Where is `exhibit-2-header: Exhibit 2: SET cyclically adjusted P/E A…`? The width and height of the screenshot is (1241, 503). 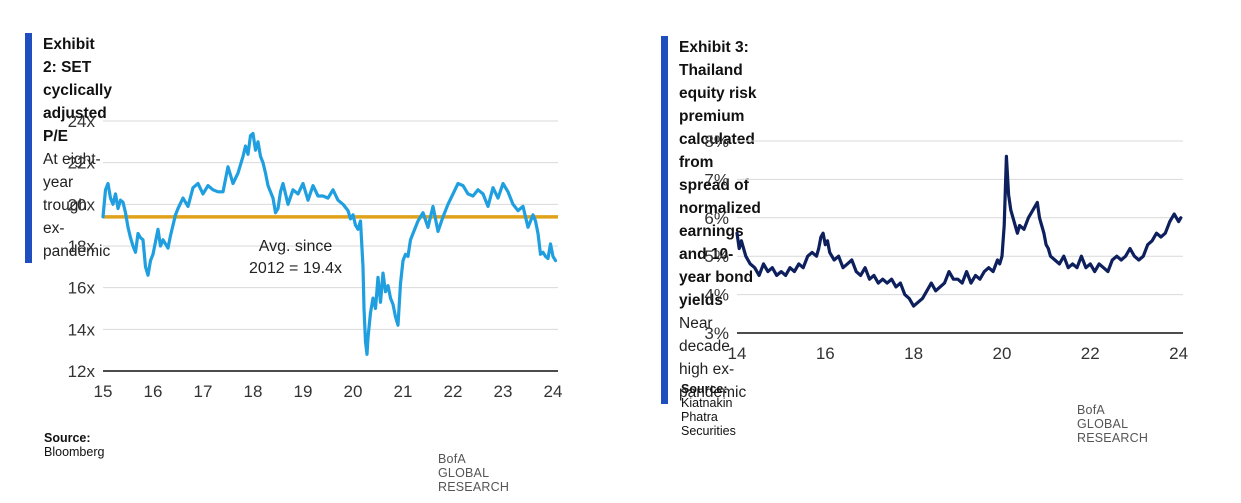 exhibit-2-header: Exhibit 2: SET cyclically adjusted P/E A… is located at coordinates (68, 148).